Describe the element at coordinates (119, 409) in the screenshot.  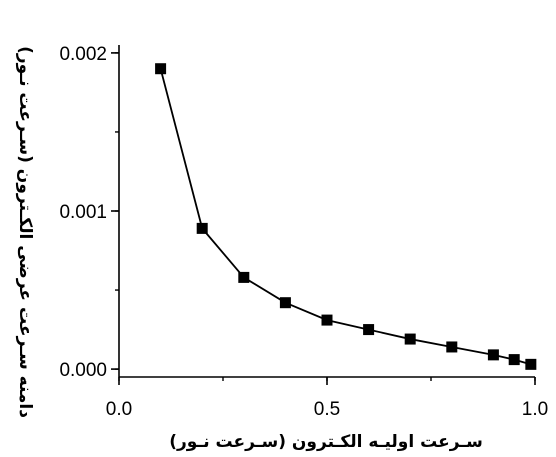
I see `x-tick-label: 0.0` at that location.